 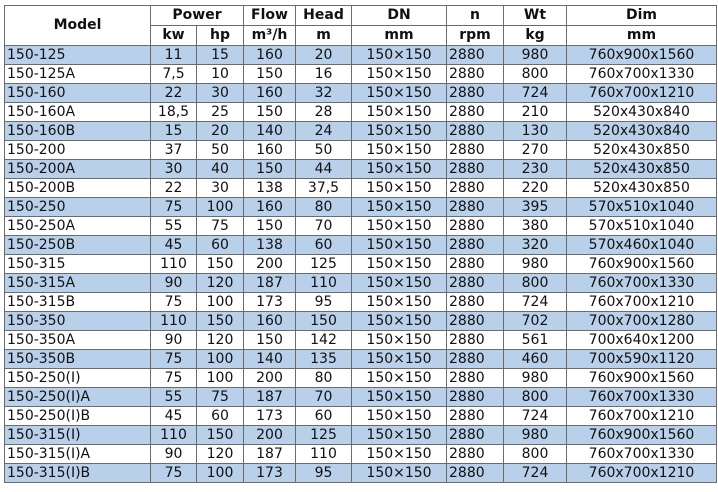 I want to click on cell-head: 70, so click(x=323, y=226).